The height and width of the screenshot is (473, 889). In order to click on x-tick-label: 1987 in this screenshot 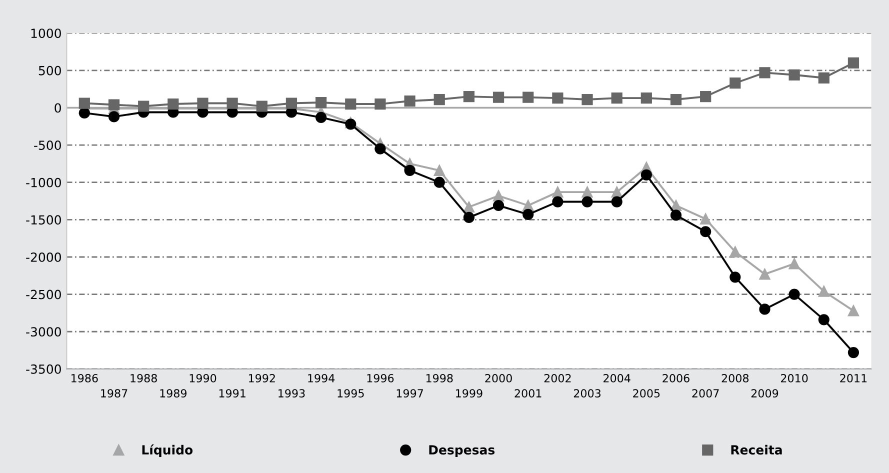, I will do `click(114, 393)`.